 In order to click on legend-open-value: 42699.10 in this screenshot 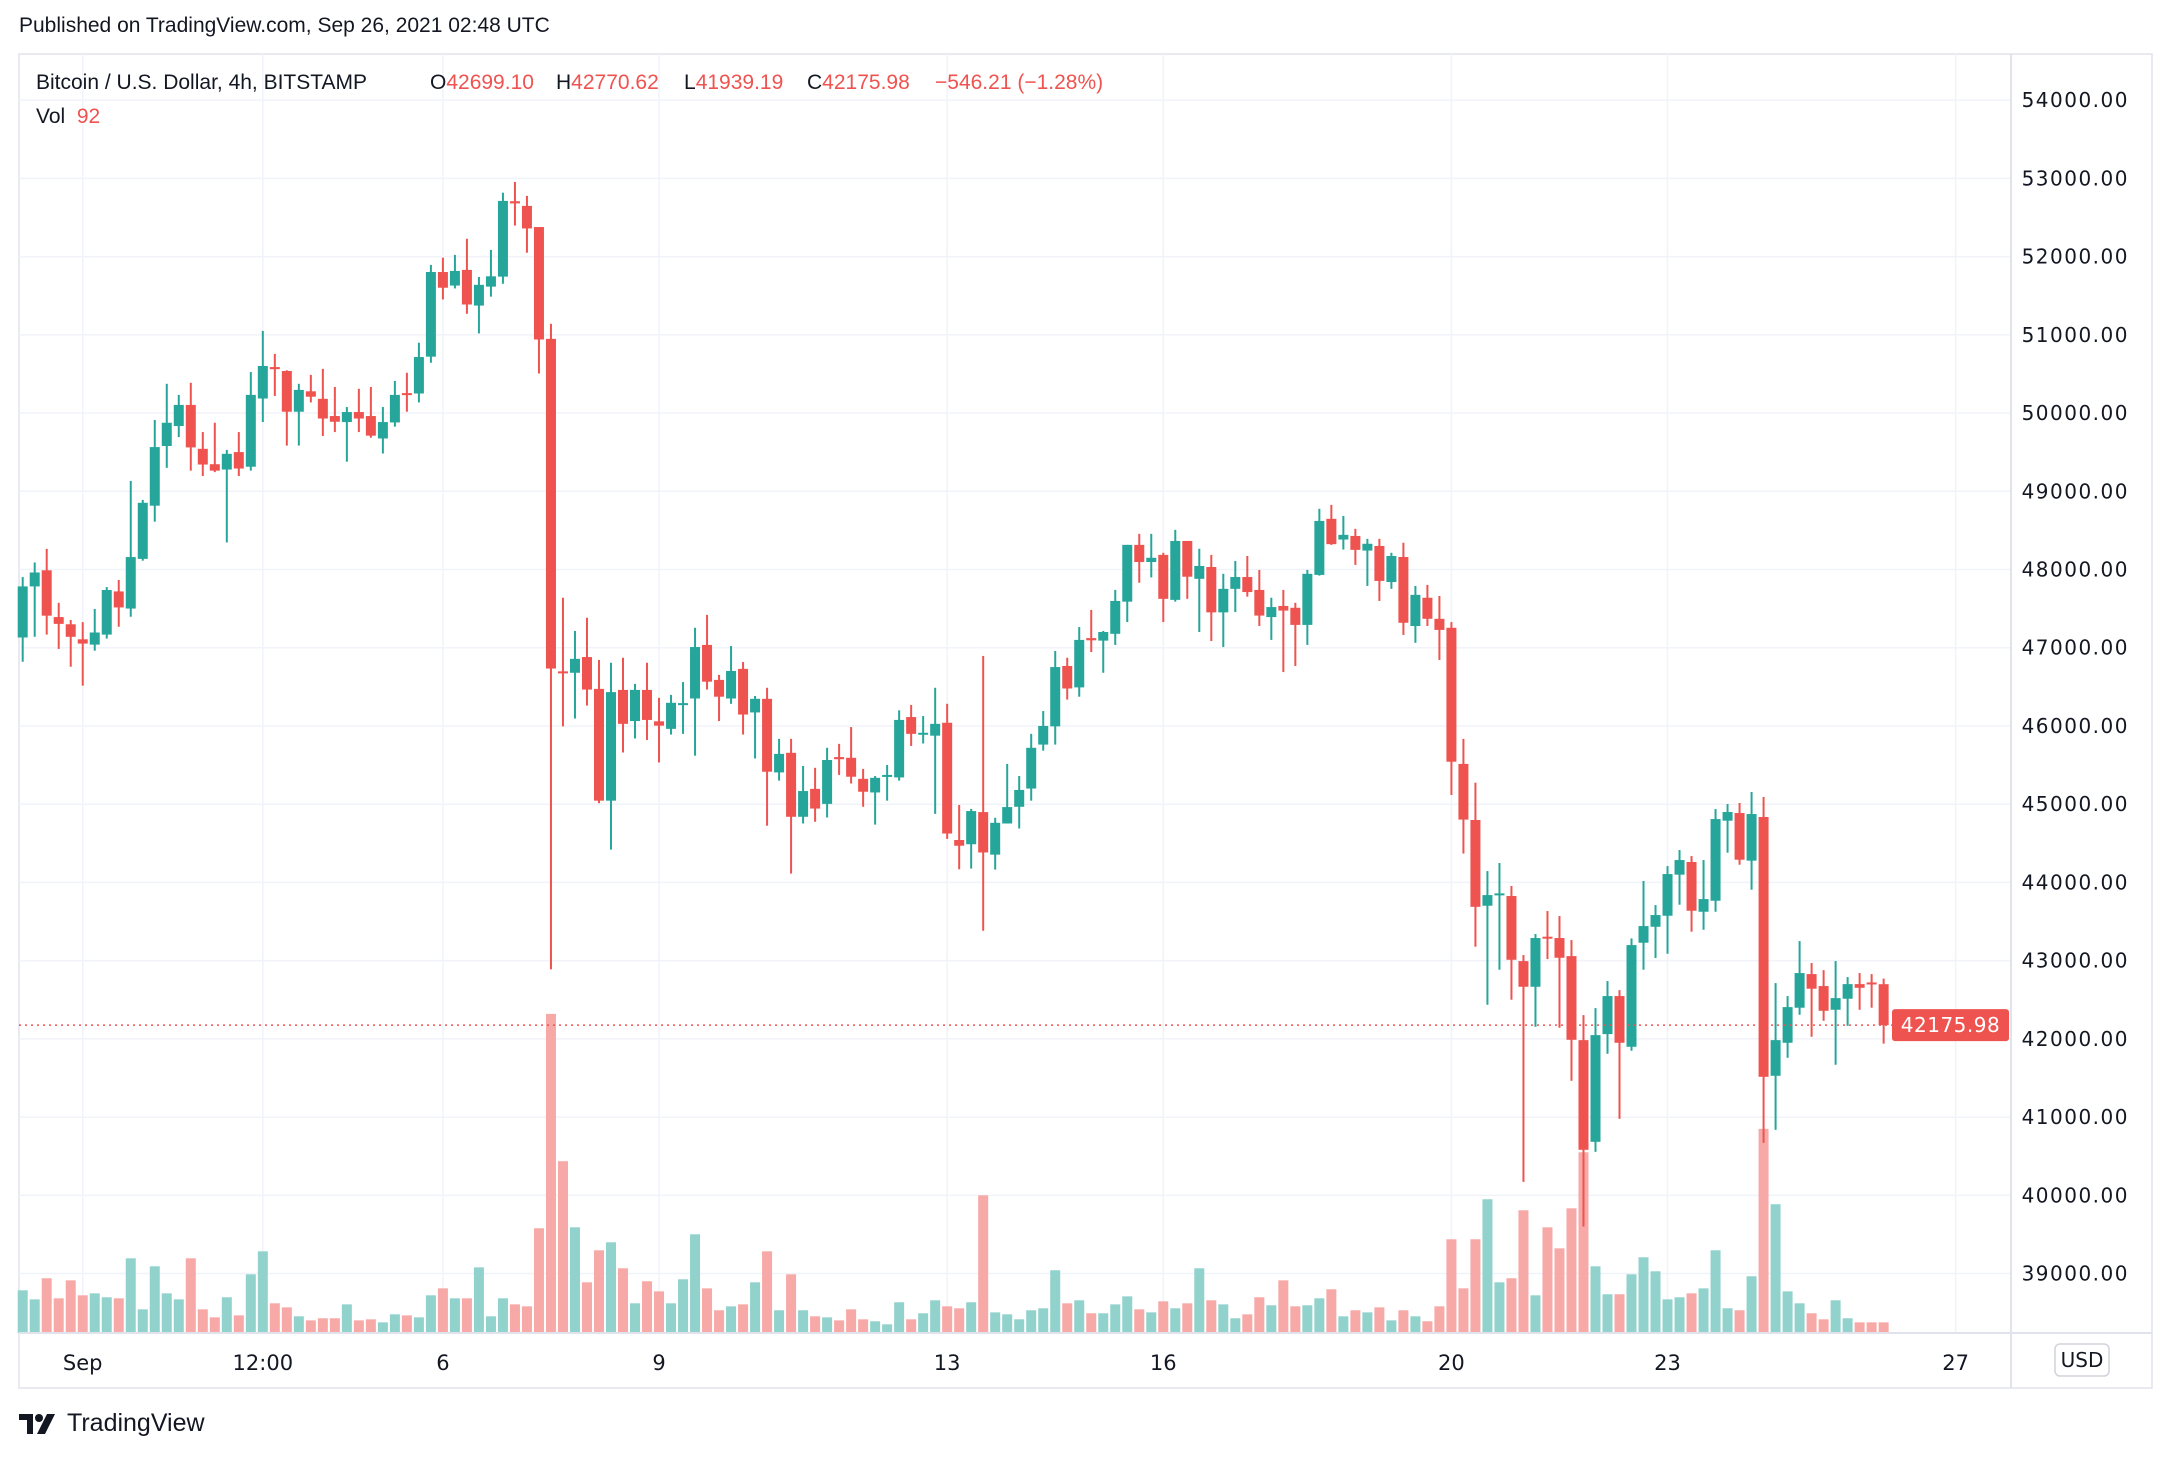, I will do `click(490, 82)`.